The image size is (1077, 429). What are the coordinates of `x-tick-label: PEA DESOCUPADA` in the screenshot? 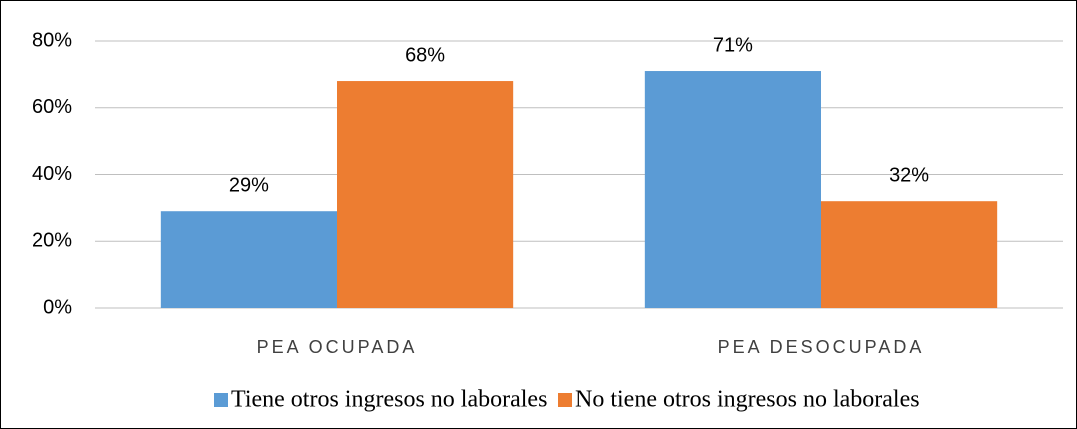 It's located at (821, 347).